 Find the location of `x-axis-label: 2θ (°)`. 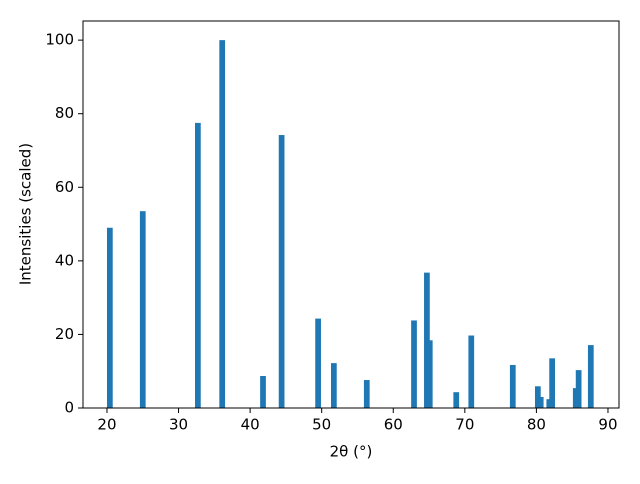

x-axis-label: 2θ (°) is located at coordinates (351, 452).